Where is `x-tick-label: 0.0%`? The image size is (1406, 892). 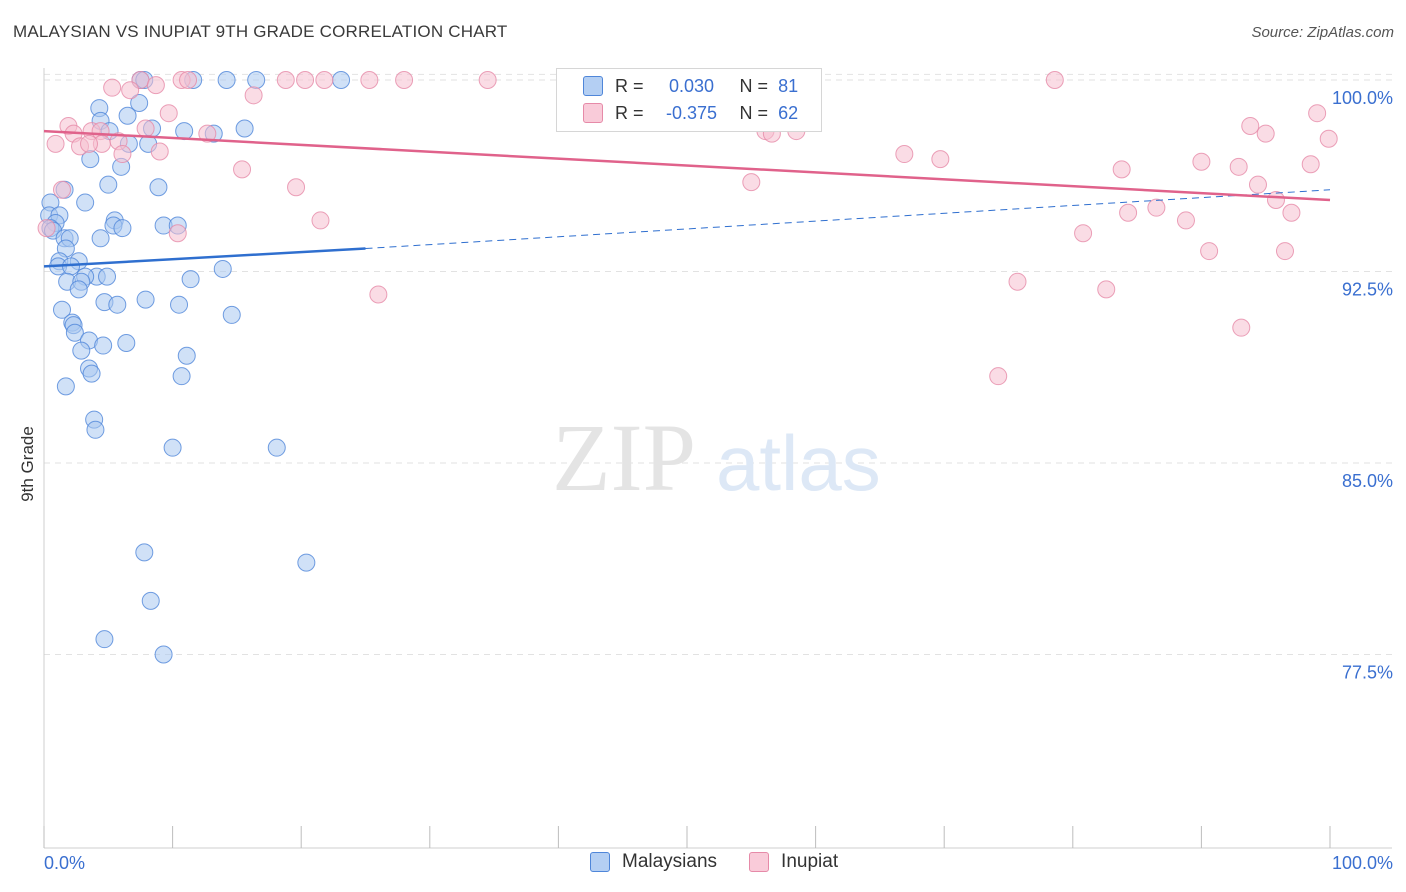 x-tick-label: 0.0% is located at coordinates (64, 863).